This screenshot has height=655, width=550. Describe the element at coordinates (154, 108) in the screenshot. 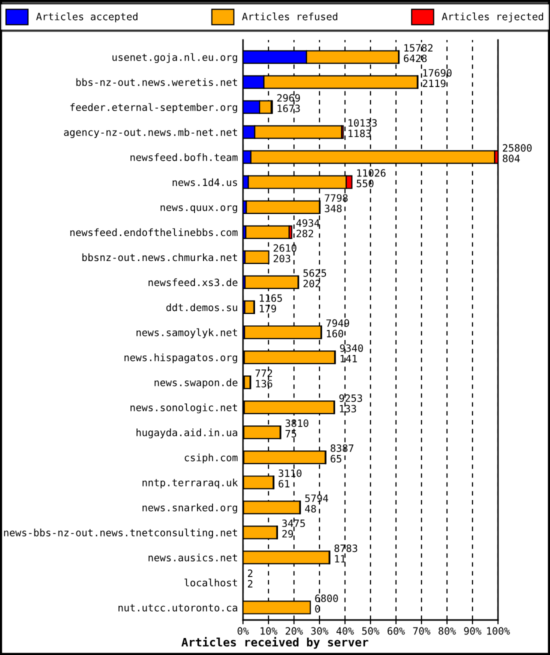

I see `y-tick-label: feeder.eternal-september.org` at that location.